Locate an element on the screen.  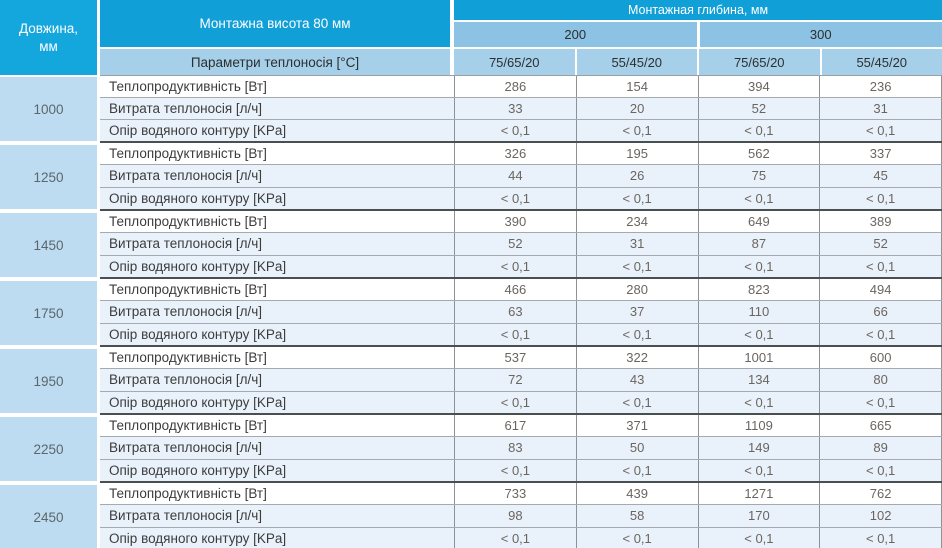
value-cell: 72 is located at coordinates (515, 380).